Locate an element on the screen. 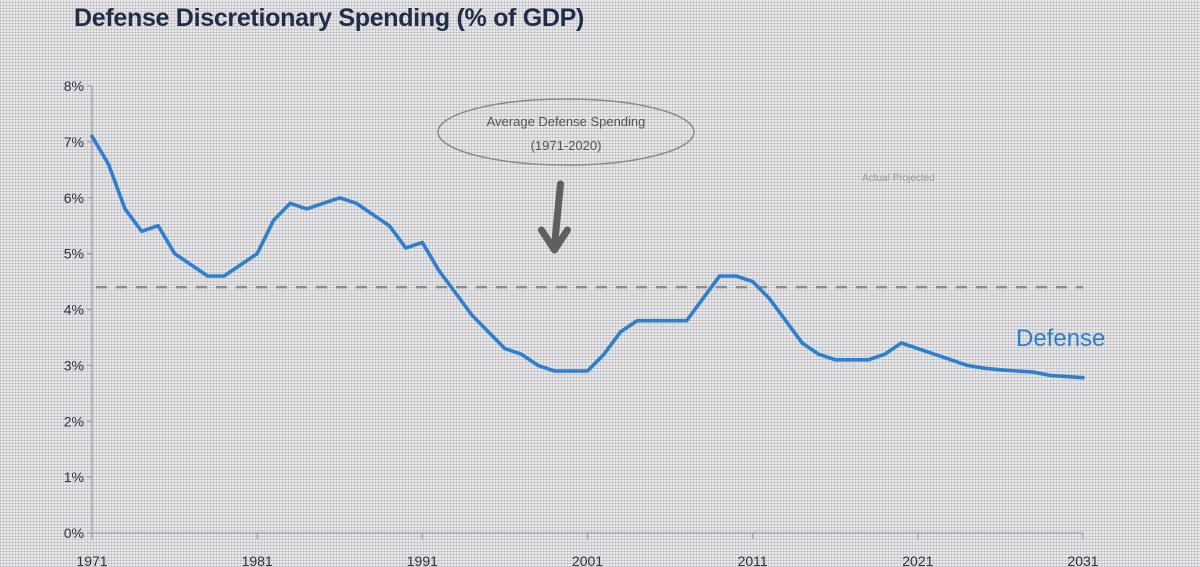 This screenshot has width=1200, height=567. annotation-ellipse is located at coordinates (566, 132).